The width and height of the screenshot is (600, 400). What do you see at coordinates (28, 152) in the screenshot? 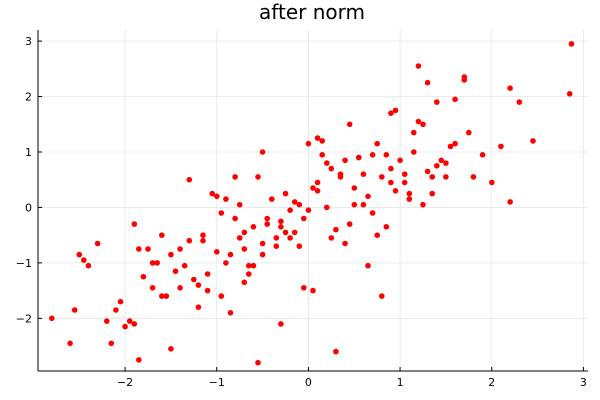
I see `y-tick-label: 1` at bounding box center [28, 152].